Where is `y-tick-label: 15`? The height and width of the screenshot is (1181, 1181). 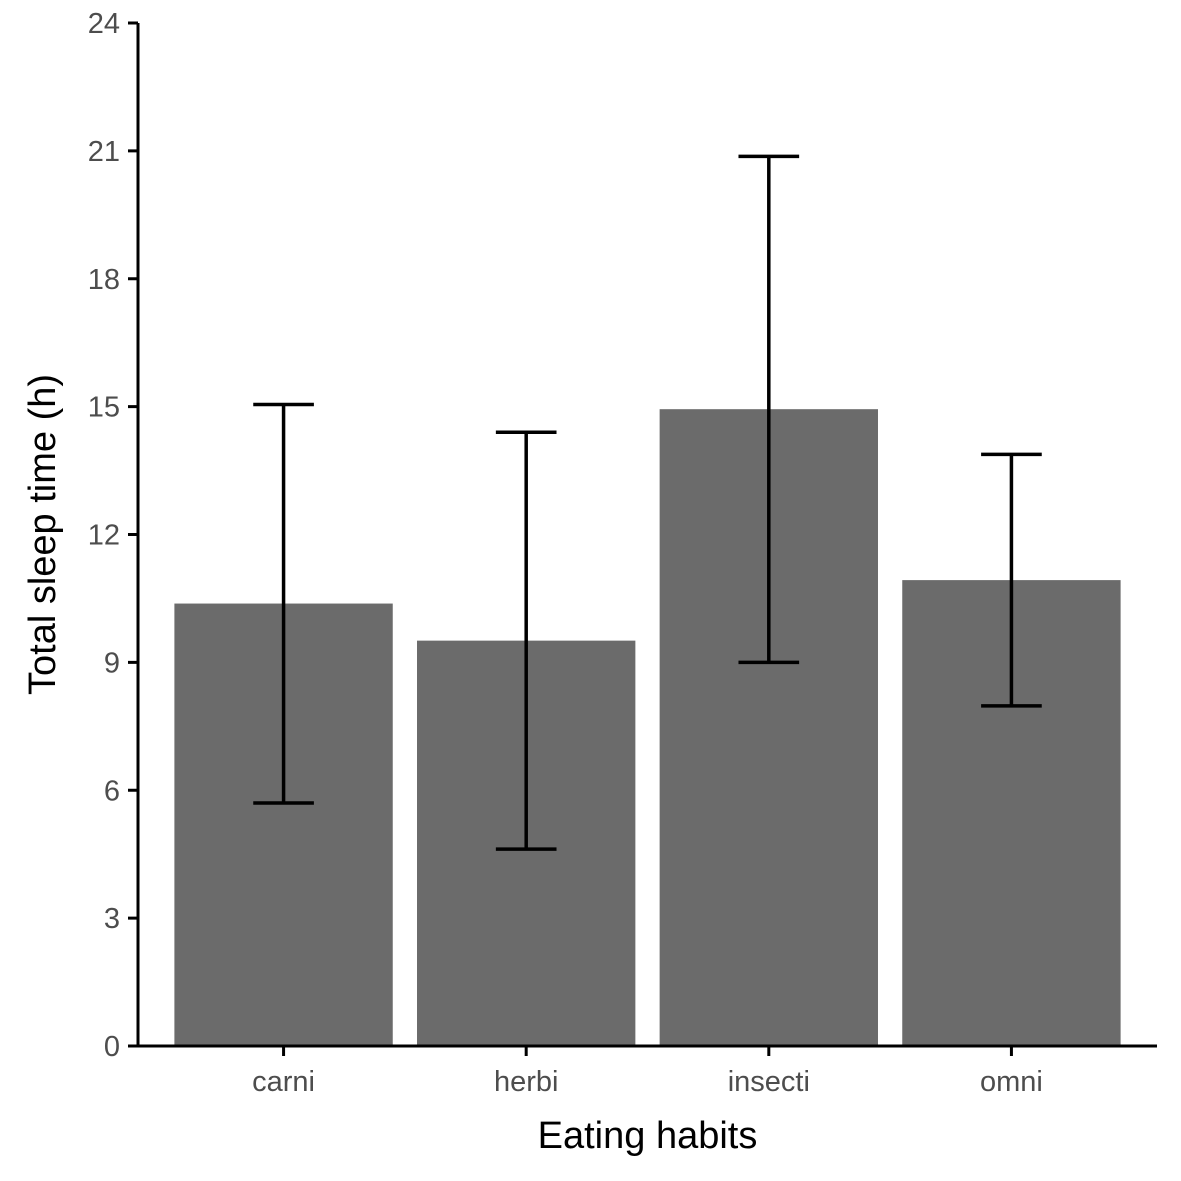 y-tick-label: 15 is located at coordinates (104, 408).